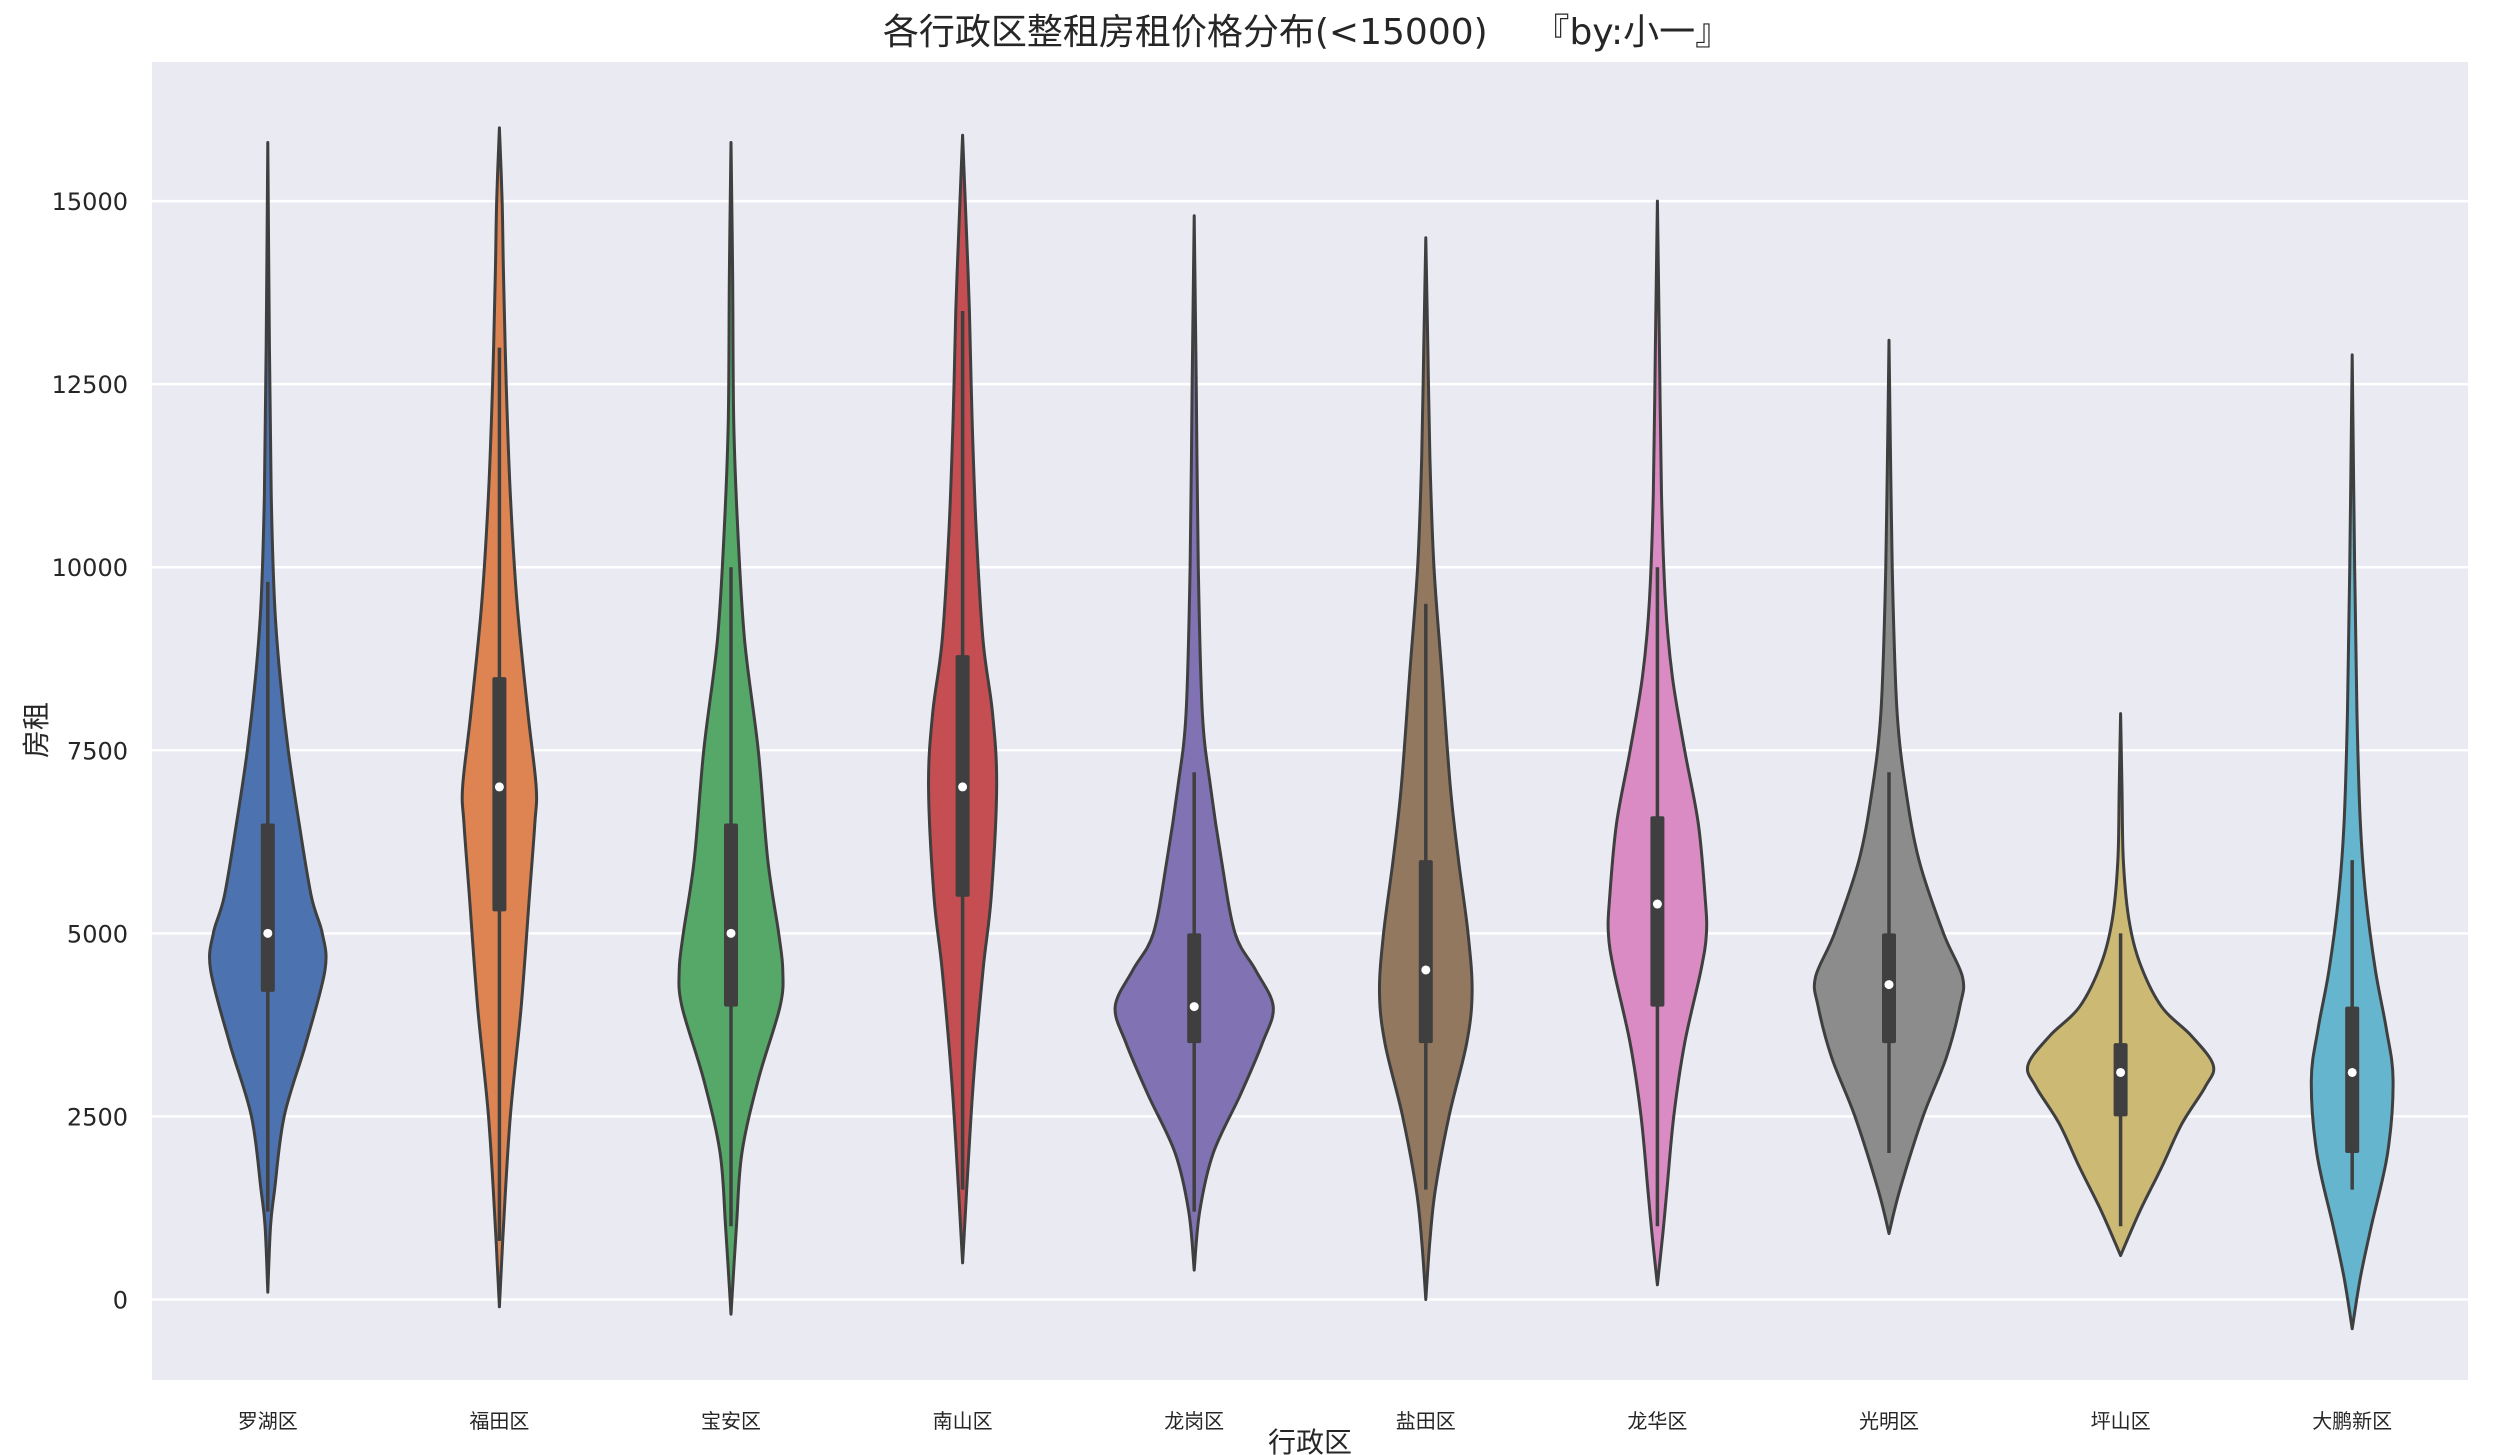  What do you see at coordinates (97, 934) in the screenshot?
I see `y-tick-label: 5000` at bounding box center [97, 934].